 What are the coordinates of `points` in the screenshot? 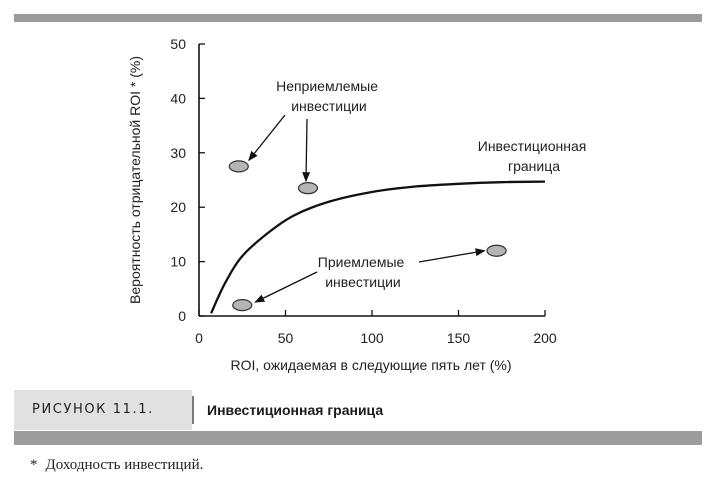 It's located at (367, 236).